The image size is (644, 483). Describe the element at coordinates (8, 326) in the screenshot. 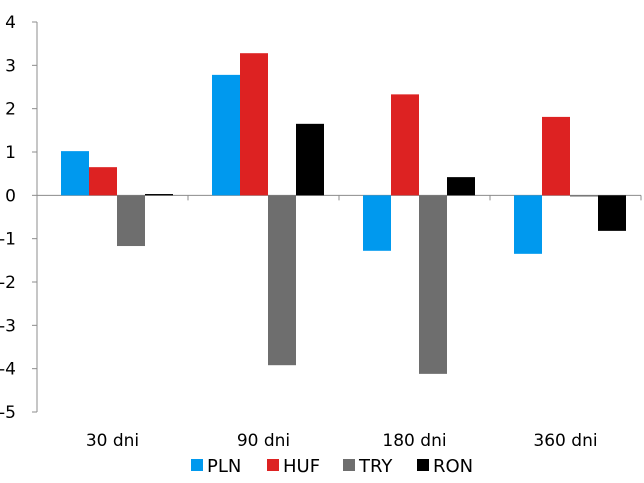

I see `y-tick-label: -3` at that location.